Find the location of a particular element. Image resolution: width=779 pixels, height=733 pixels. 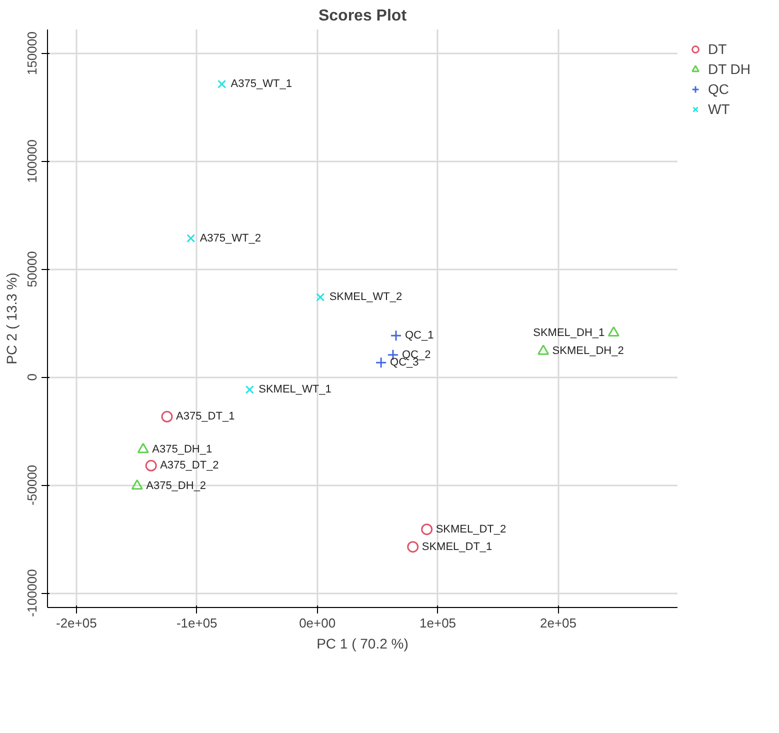

y-tick-label: 0 is located at coordinates (32, 377).